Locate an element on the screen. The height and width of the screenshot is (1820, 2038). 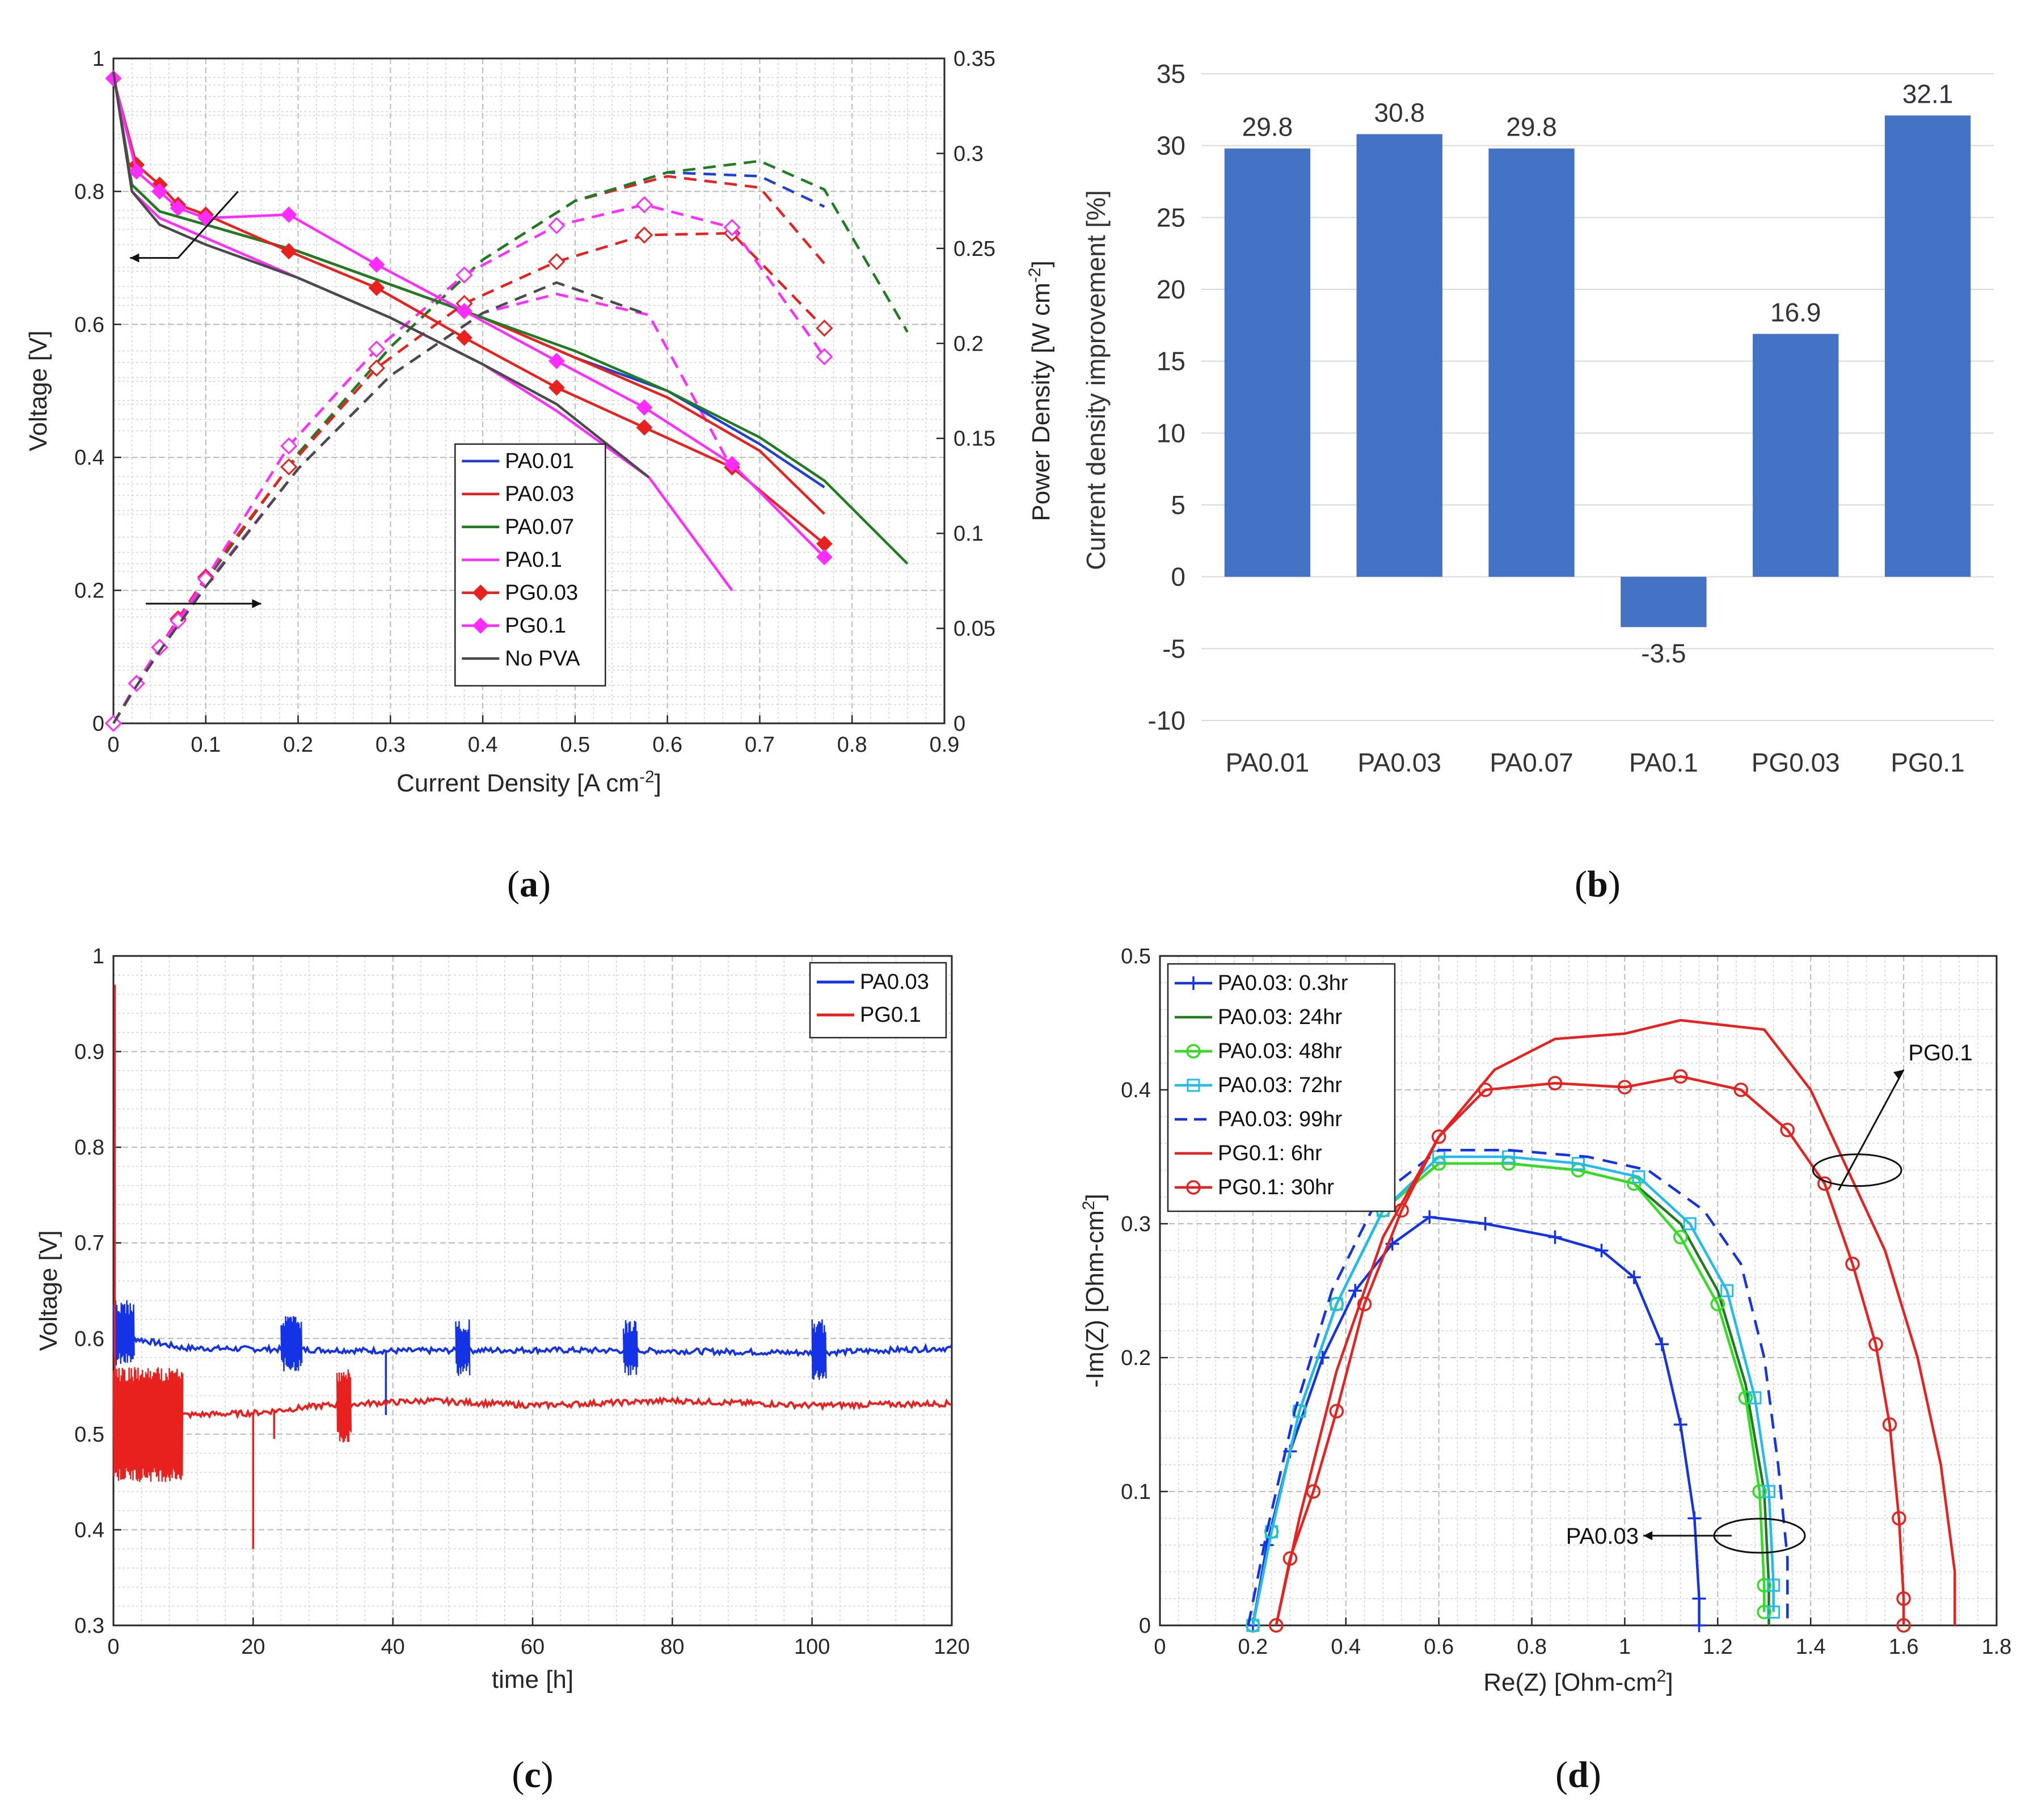
panel-a-legend-label: PA0.01 is located at coordinates (540, 461).